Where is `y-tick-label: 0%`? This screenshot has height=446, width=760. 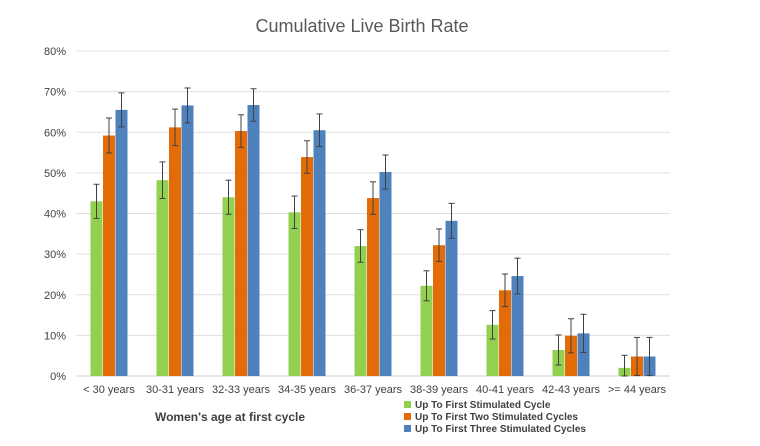 y-tick-label: 0% is located at coordinates (58, 377).